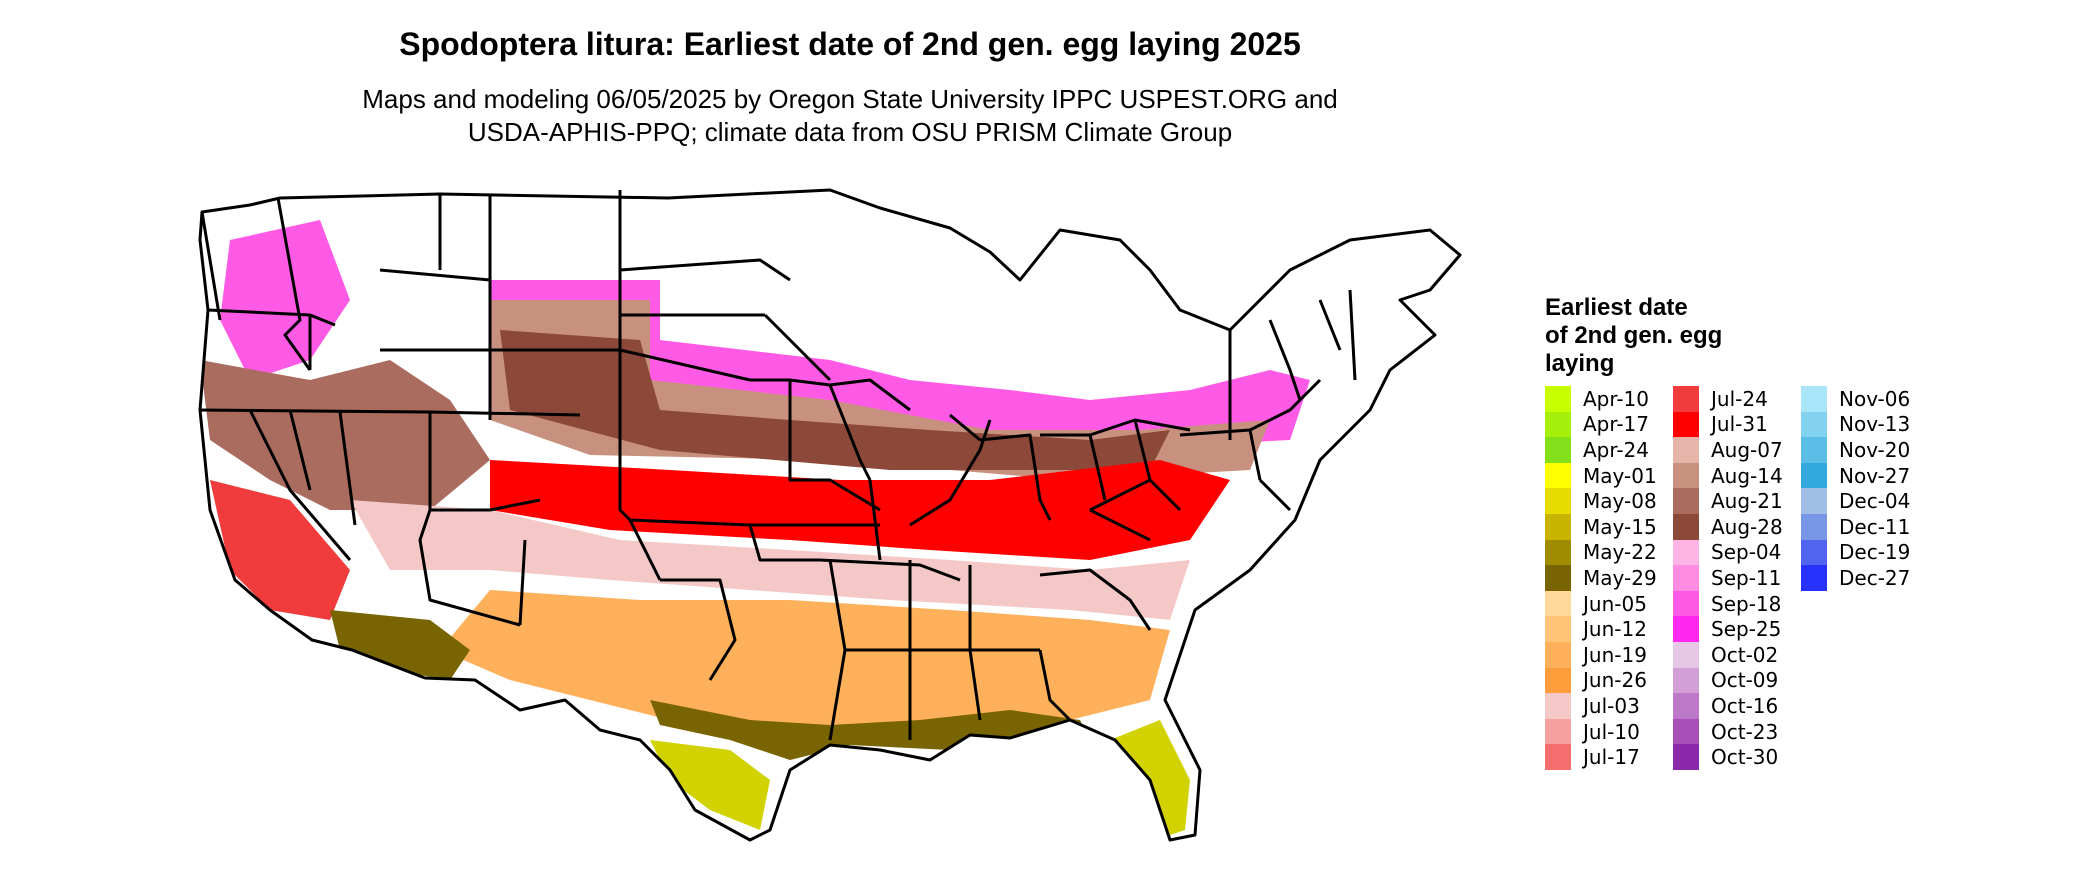 This screenshot has height=892, width=2100. What do you see at coordinates (1728, 475) in the screenshot?
I see `legend-item: Aug-14` at bounding box center [1728, 475].